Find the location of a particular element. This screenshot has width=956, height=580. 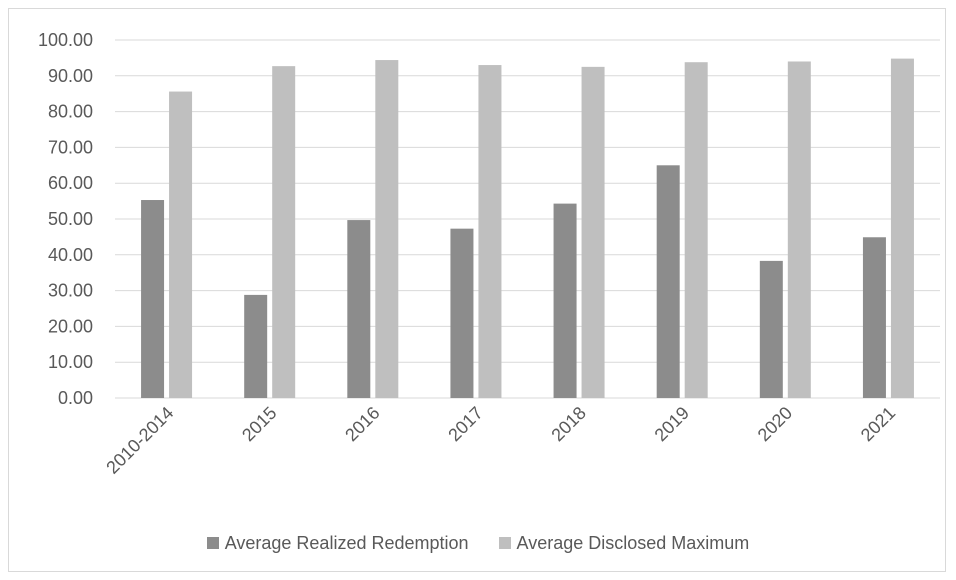

x-tick-label: 2021 is located at coordinates (878, 424).